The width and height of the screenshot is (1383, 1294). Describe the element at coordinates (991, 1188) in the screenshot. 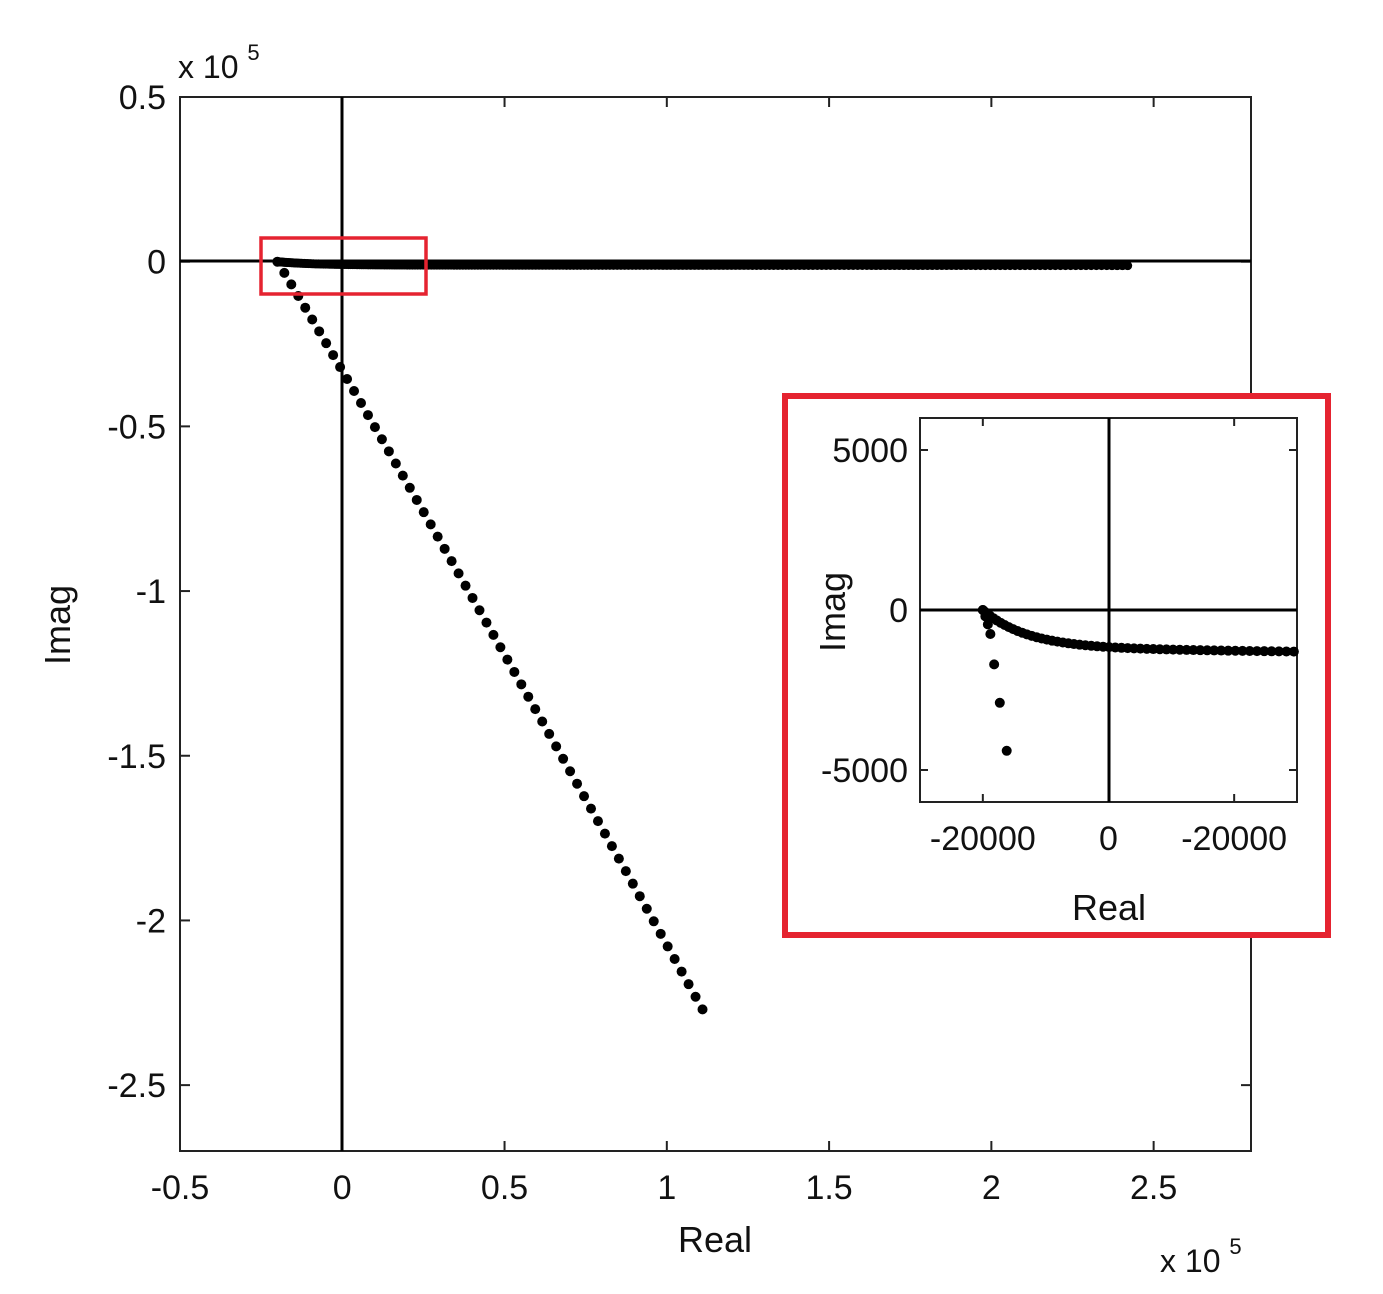

I see `main-x-tick-label: 2` at that location.